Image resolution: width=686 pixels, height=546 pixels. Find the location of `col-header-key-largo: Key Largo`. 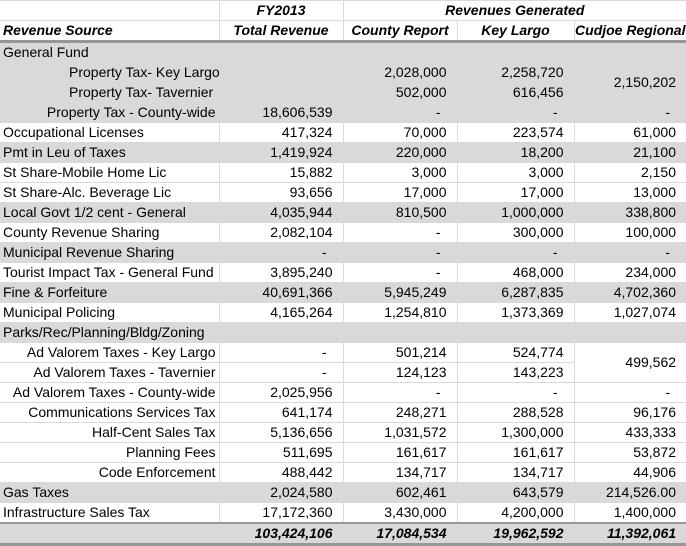

col-header-key-largo: Key Largo is located at coordinates (515, 31).